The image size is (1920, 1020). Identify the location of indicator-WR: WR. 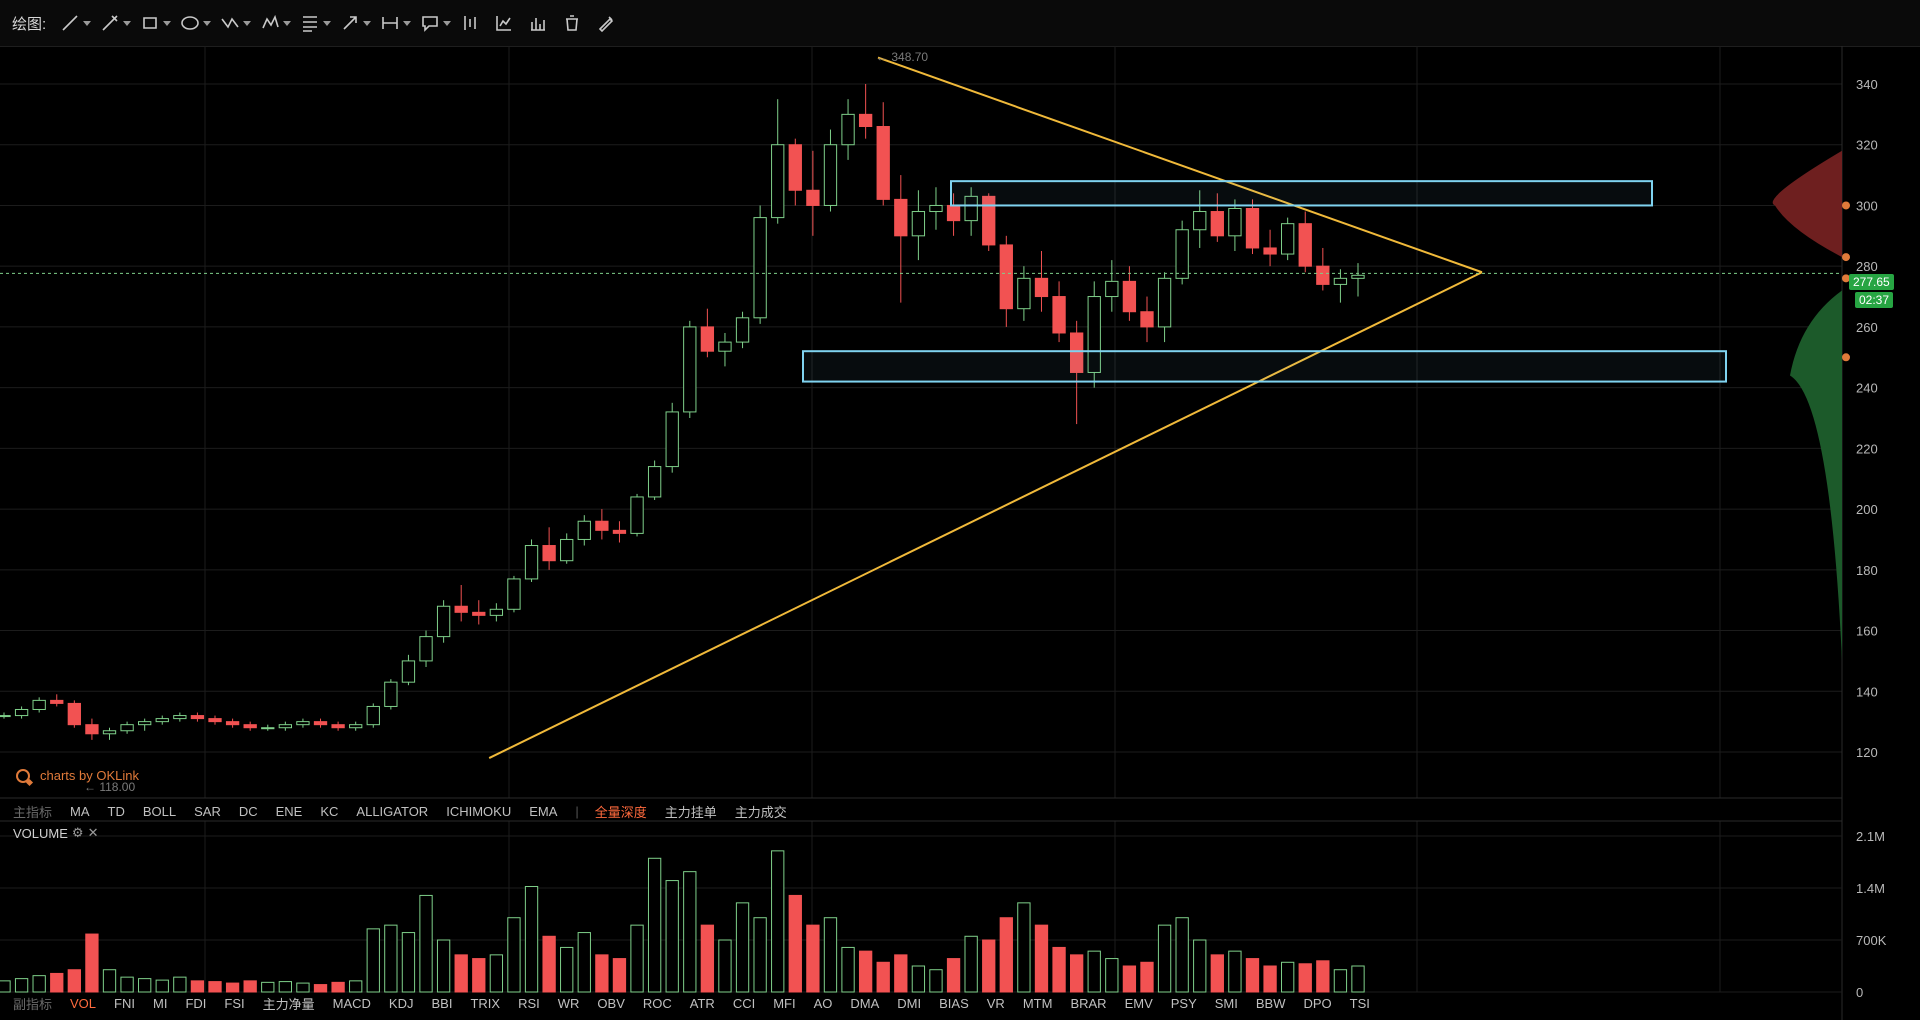
(568, 1003).